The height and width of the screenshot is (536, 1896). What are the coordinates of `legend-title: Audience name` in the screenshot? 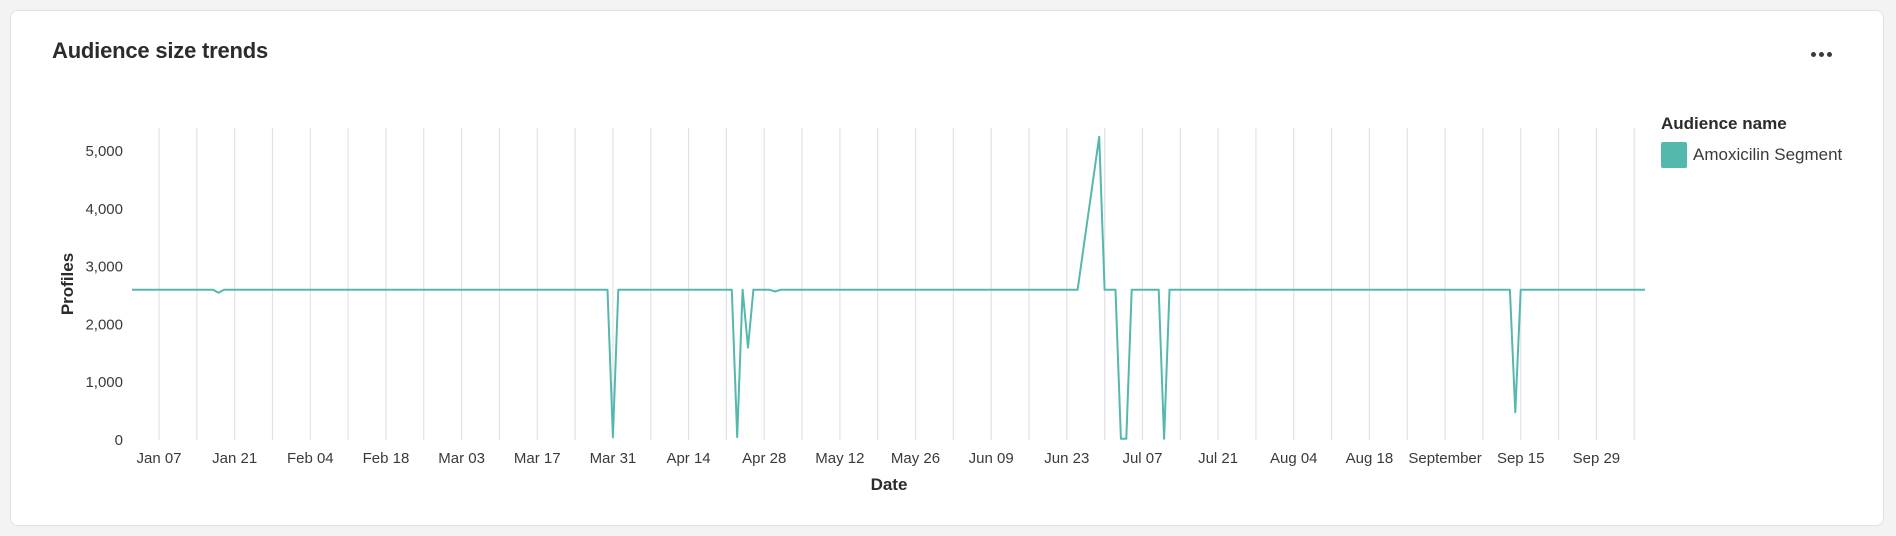 It's located at (1724, 123).